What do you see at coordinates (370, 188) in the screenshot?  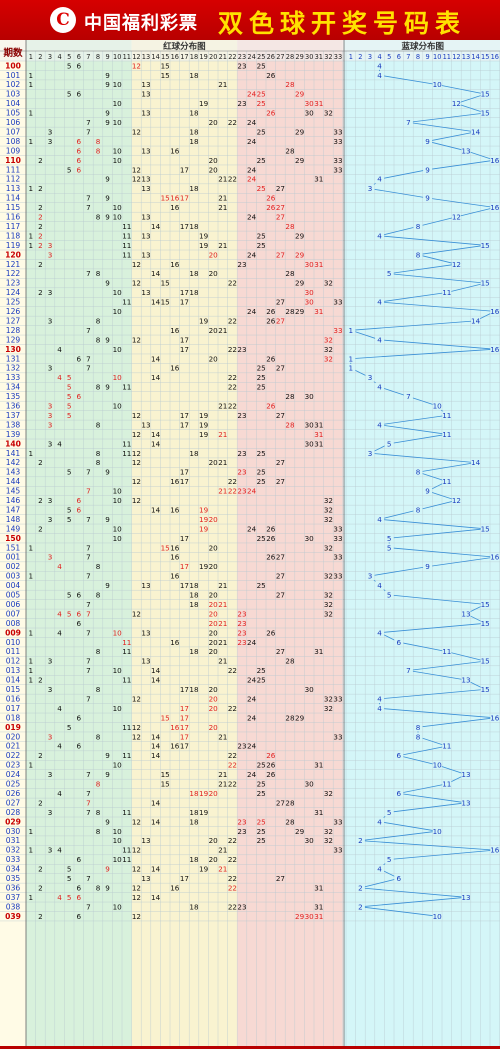 I see `blue-ball-number: 3` at bounding box center [370, 188].